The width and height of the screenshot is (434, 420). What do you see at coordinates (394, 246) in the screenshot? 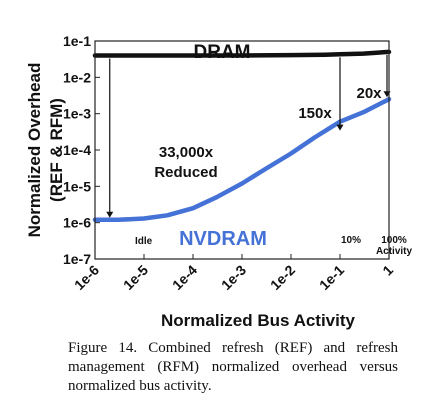
I see `annotation-100-percent-activity: 100% Activity` at bounding box center [394, 246].